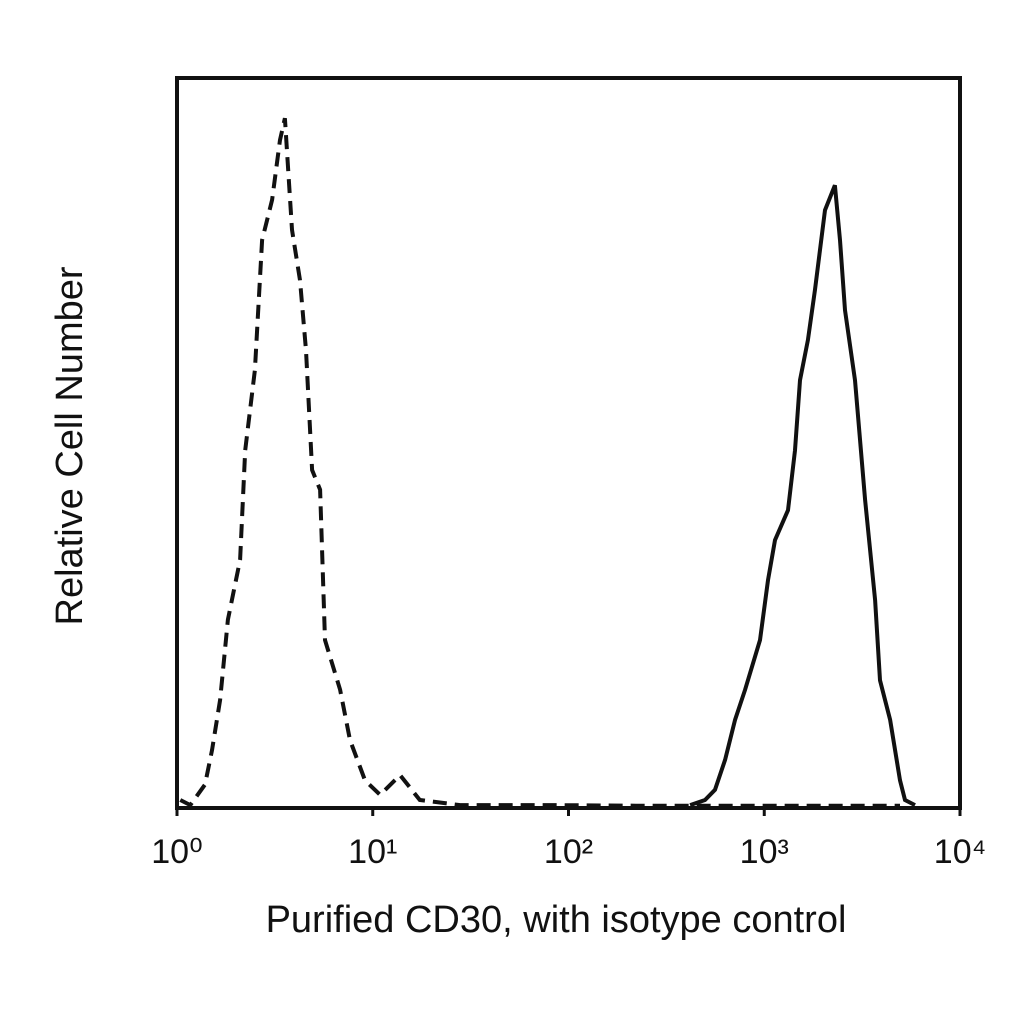 The width and height of the screenshot is (1024, 1024). Describe the element at coordinates (176, 852) in the screenshot. I see `x-tick-label: 10⁰` at that location.